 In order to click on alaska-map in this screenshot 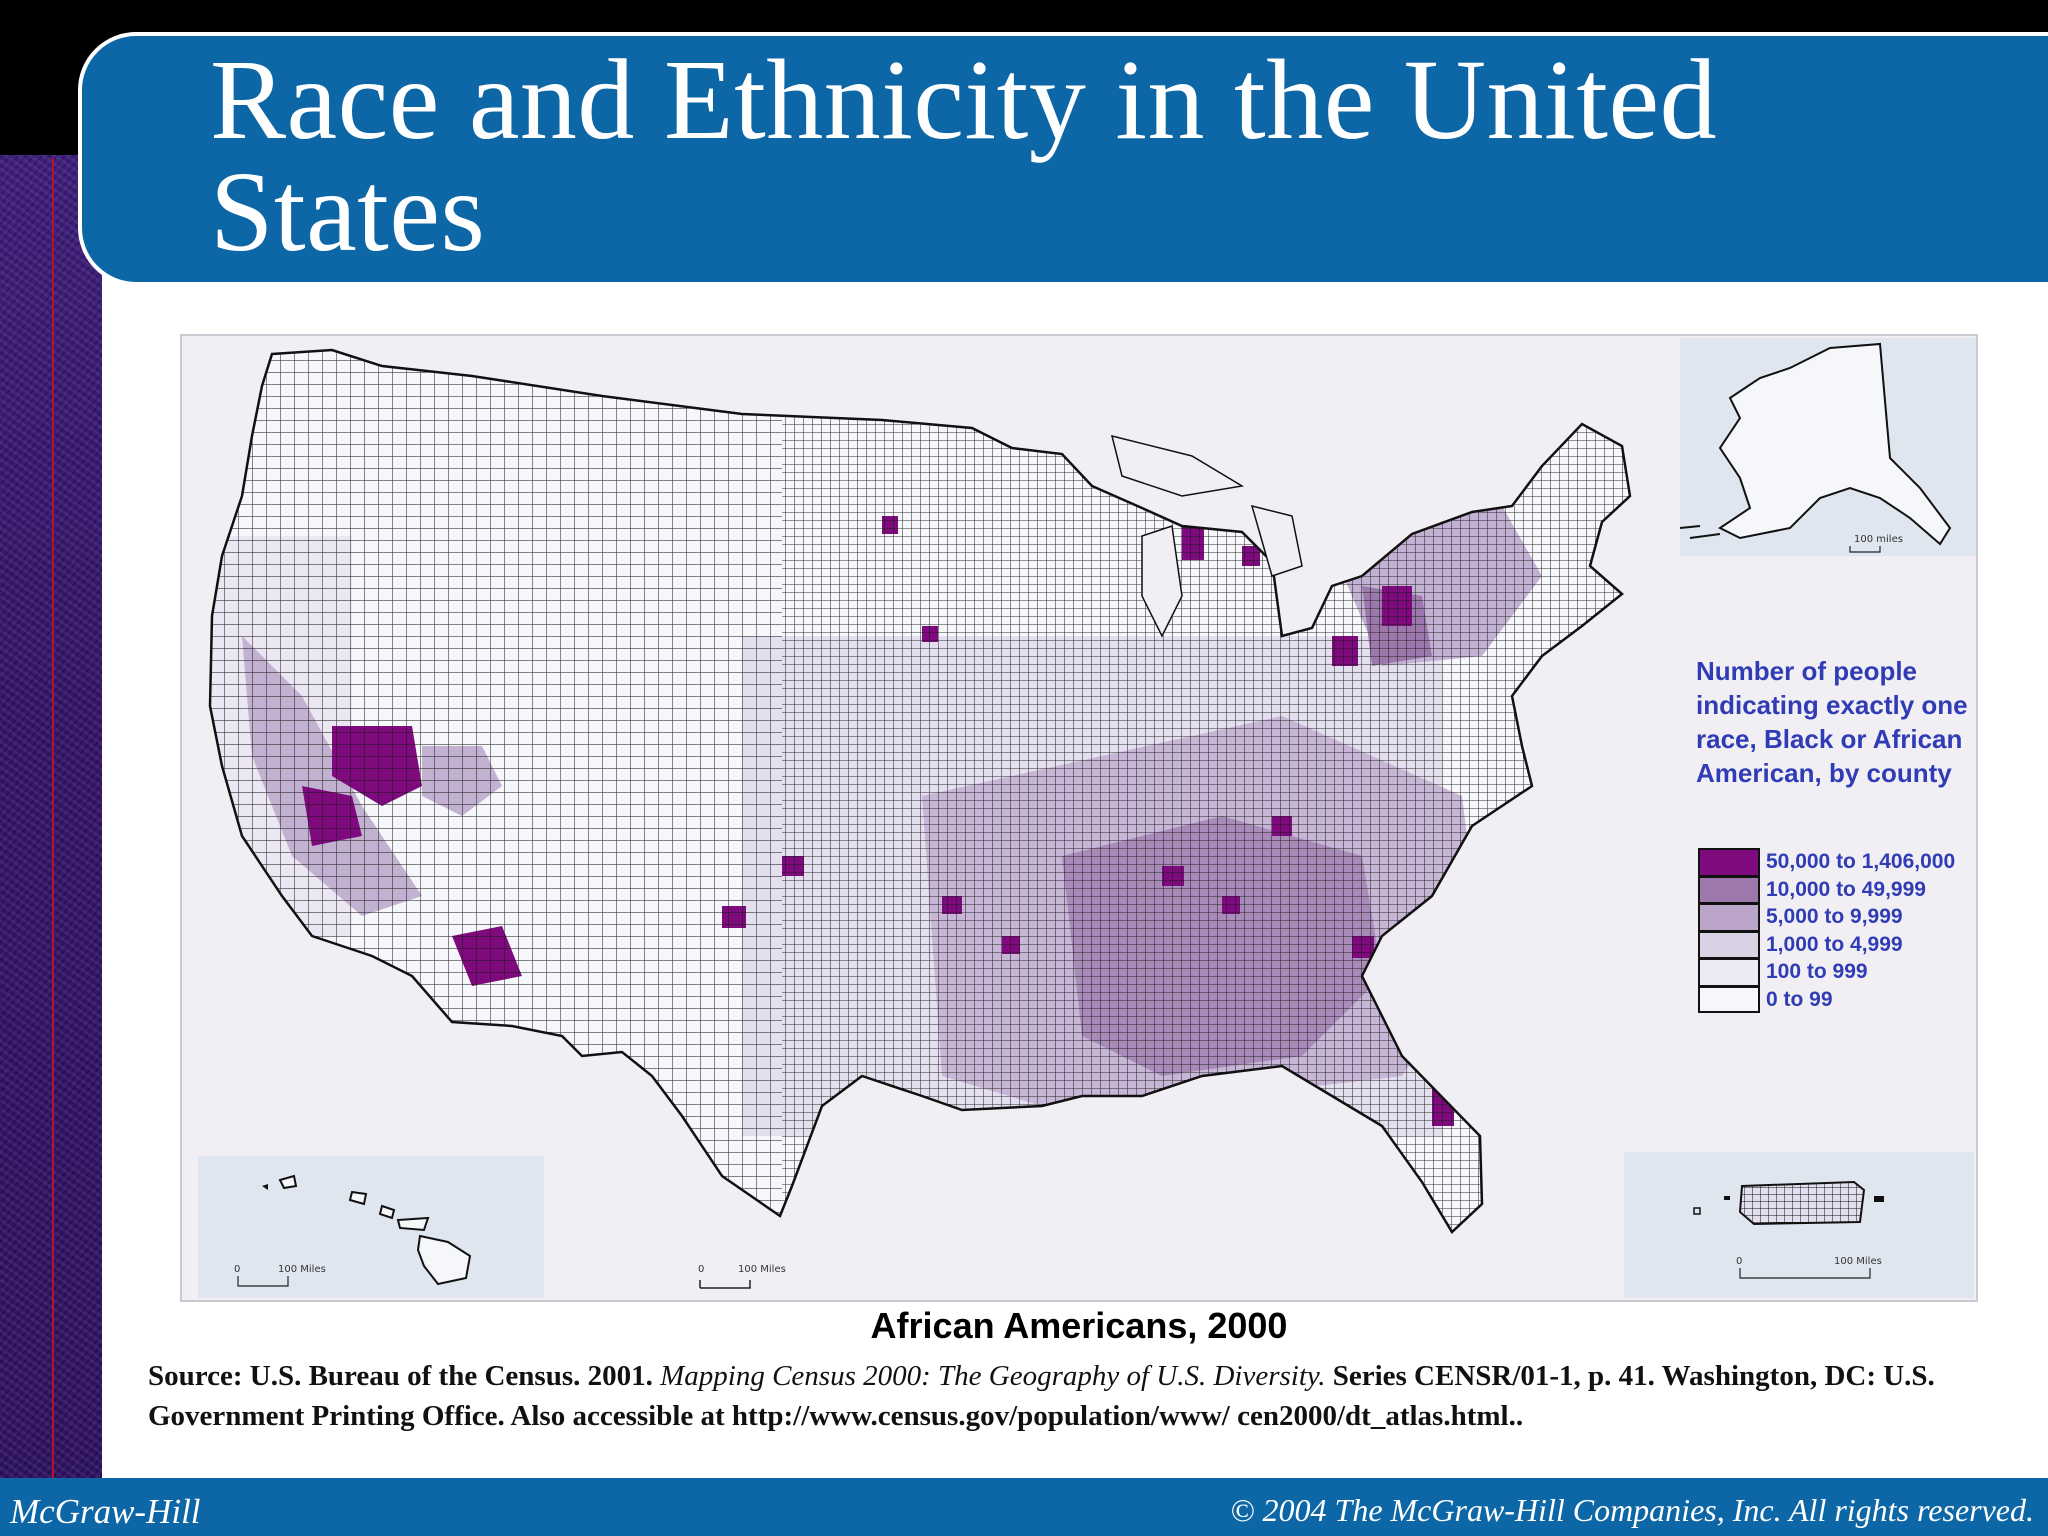, I will do `click(1815, 447)`.